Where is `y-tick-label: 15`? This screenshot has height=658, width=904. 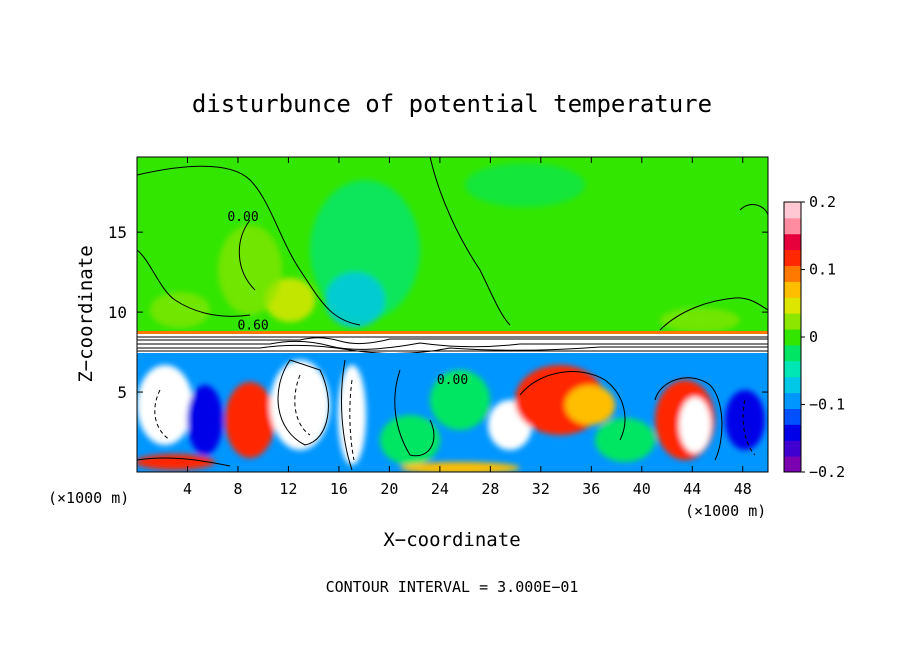 y-tick-label: 15 is located at coordinates (117, 232).